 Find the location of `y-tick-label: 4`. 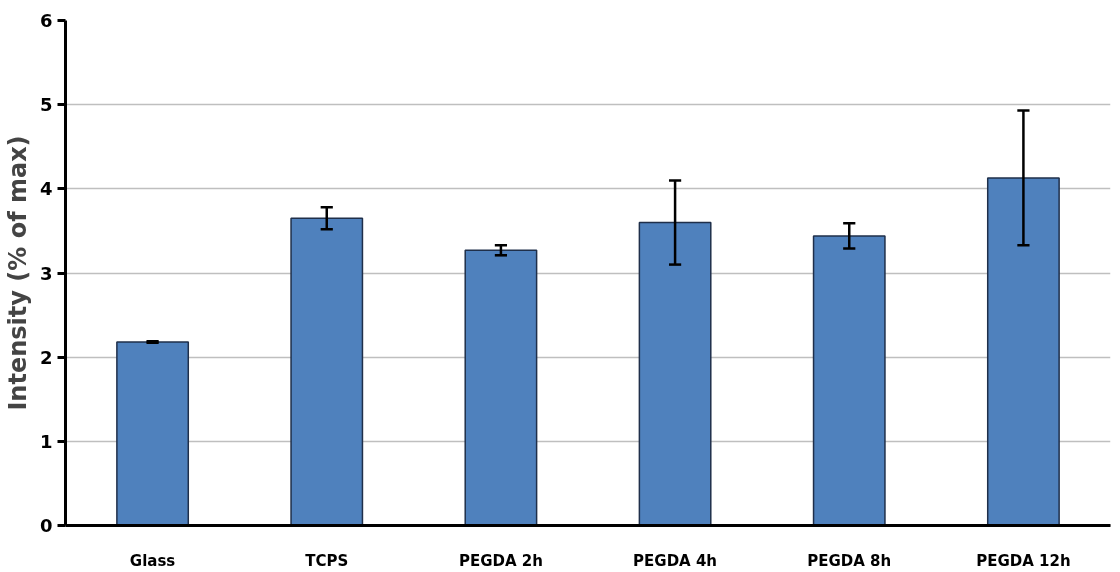

y-tick-label: 4 is located at coordinates (46, 189).